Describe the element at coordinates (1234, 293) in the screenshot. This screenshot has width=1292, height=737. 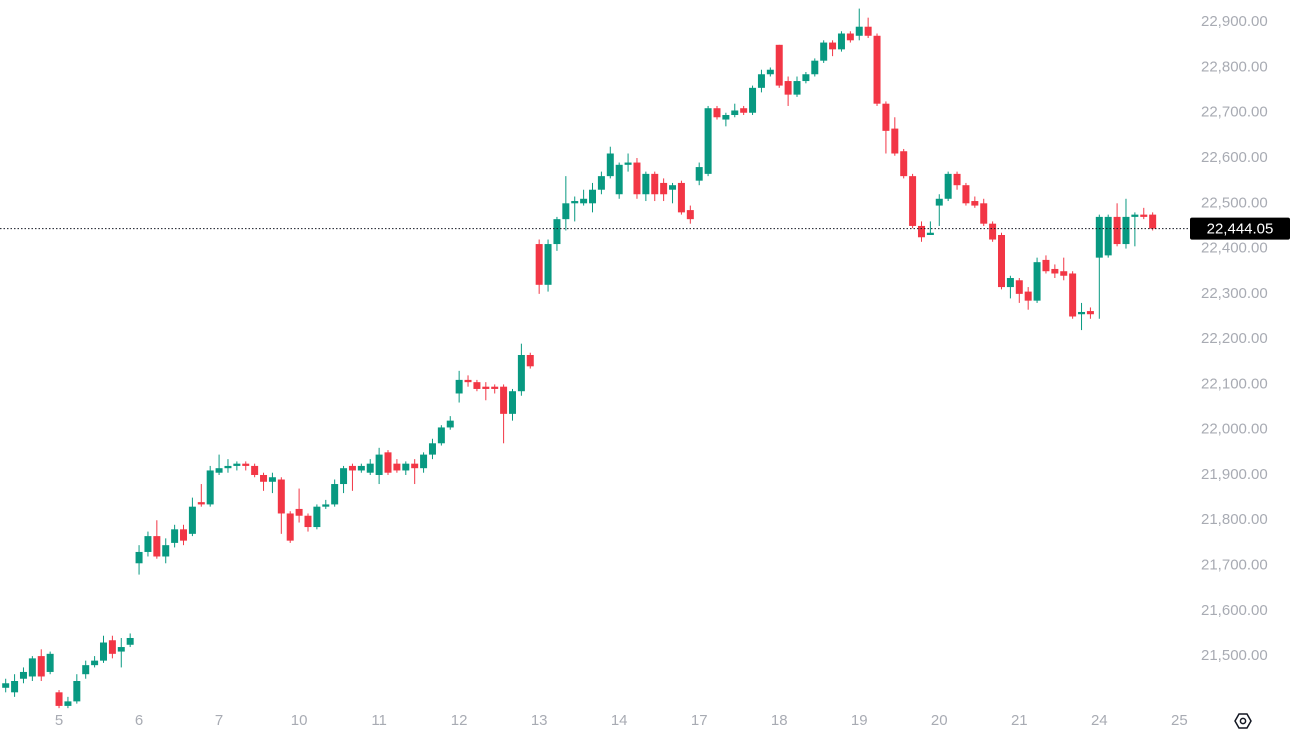
I see `y-tick-label: 22,300.00` at that location.